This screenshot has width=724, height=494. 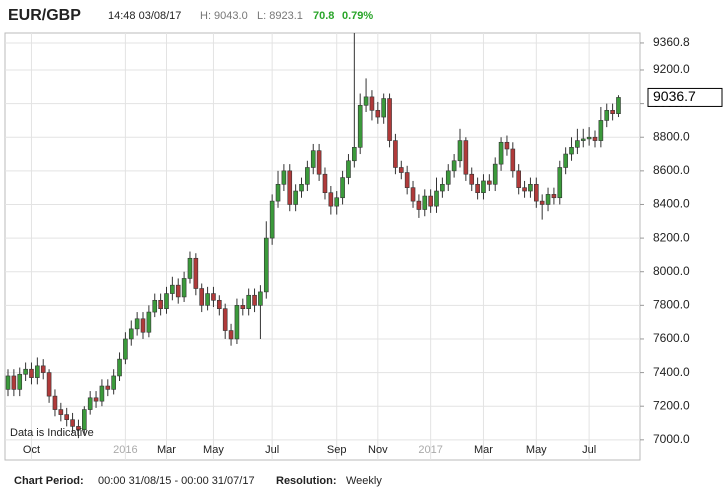 I want to click on last-price-box, so click(x=685, y=97).